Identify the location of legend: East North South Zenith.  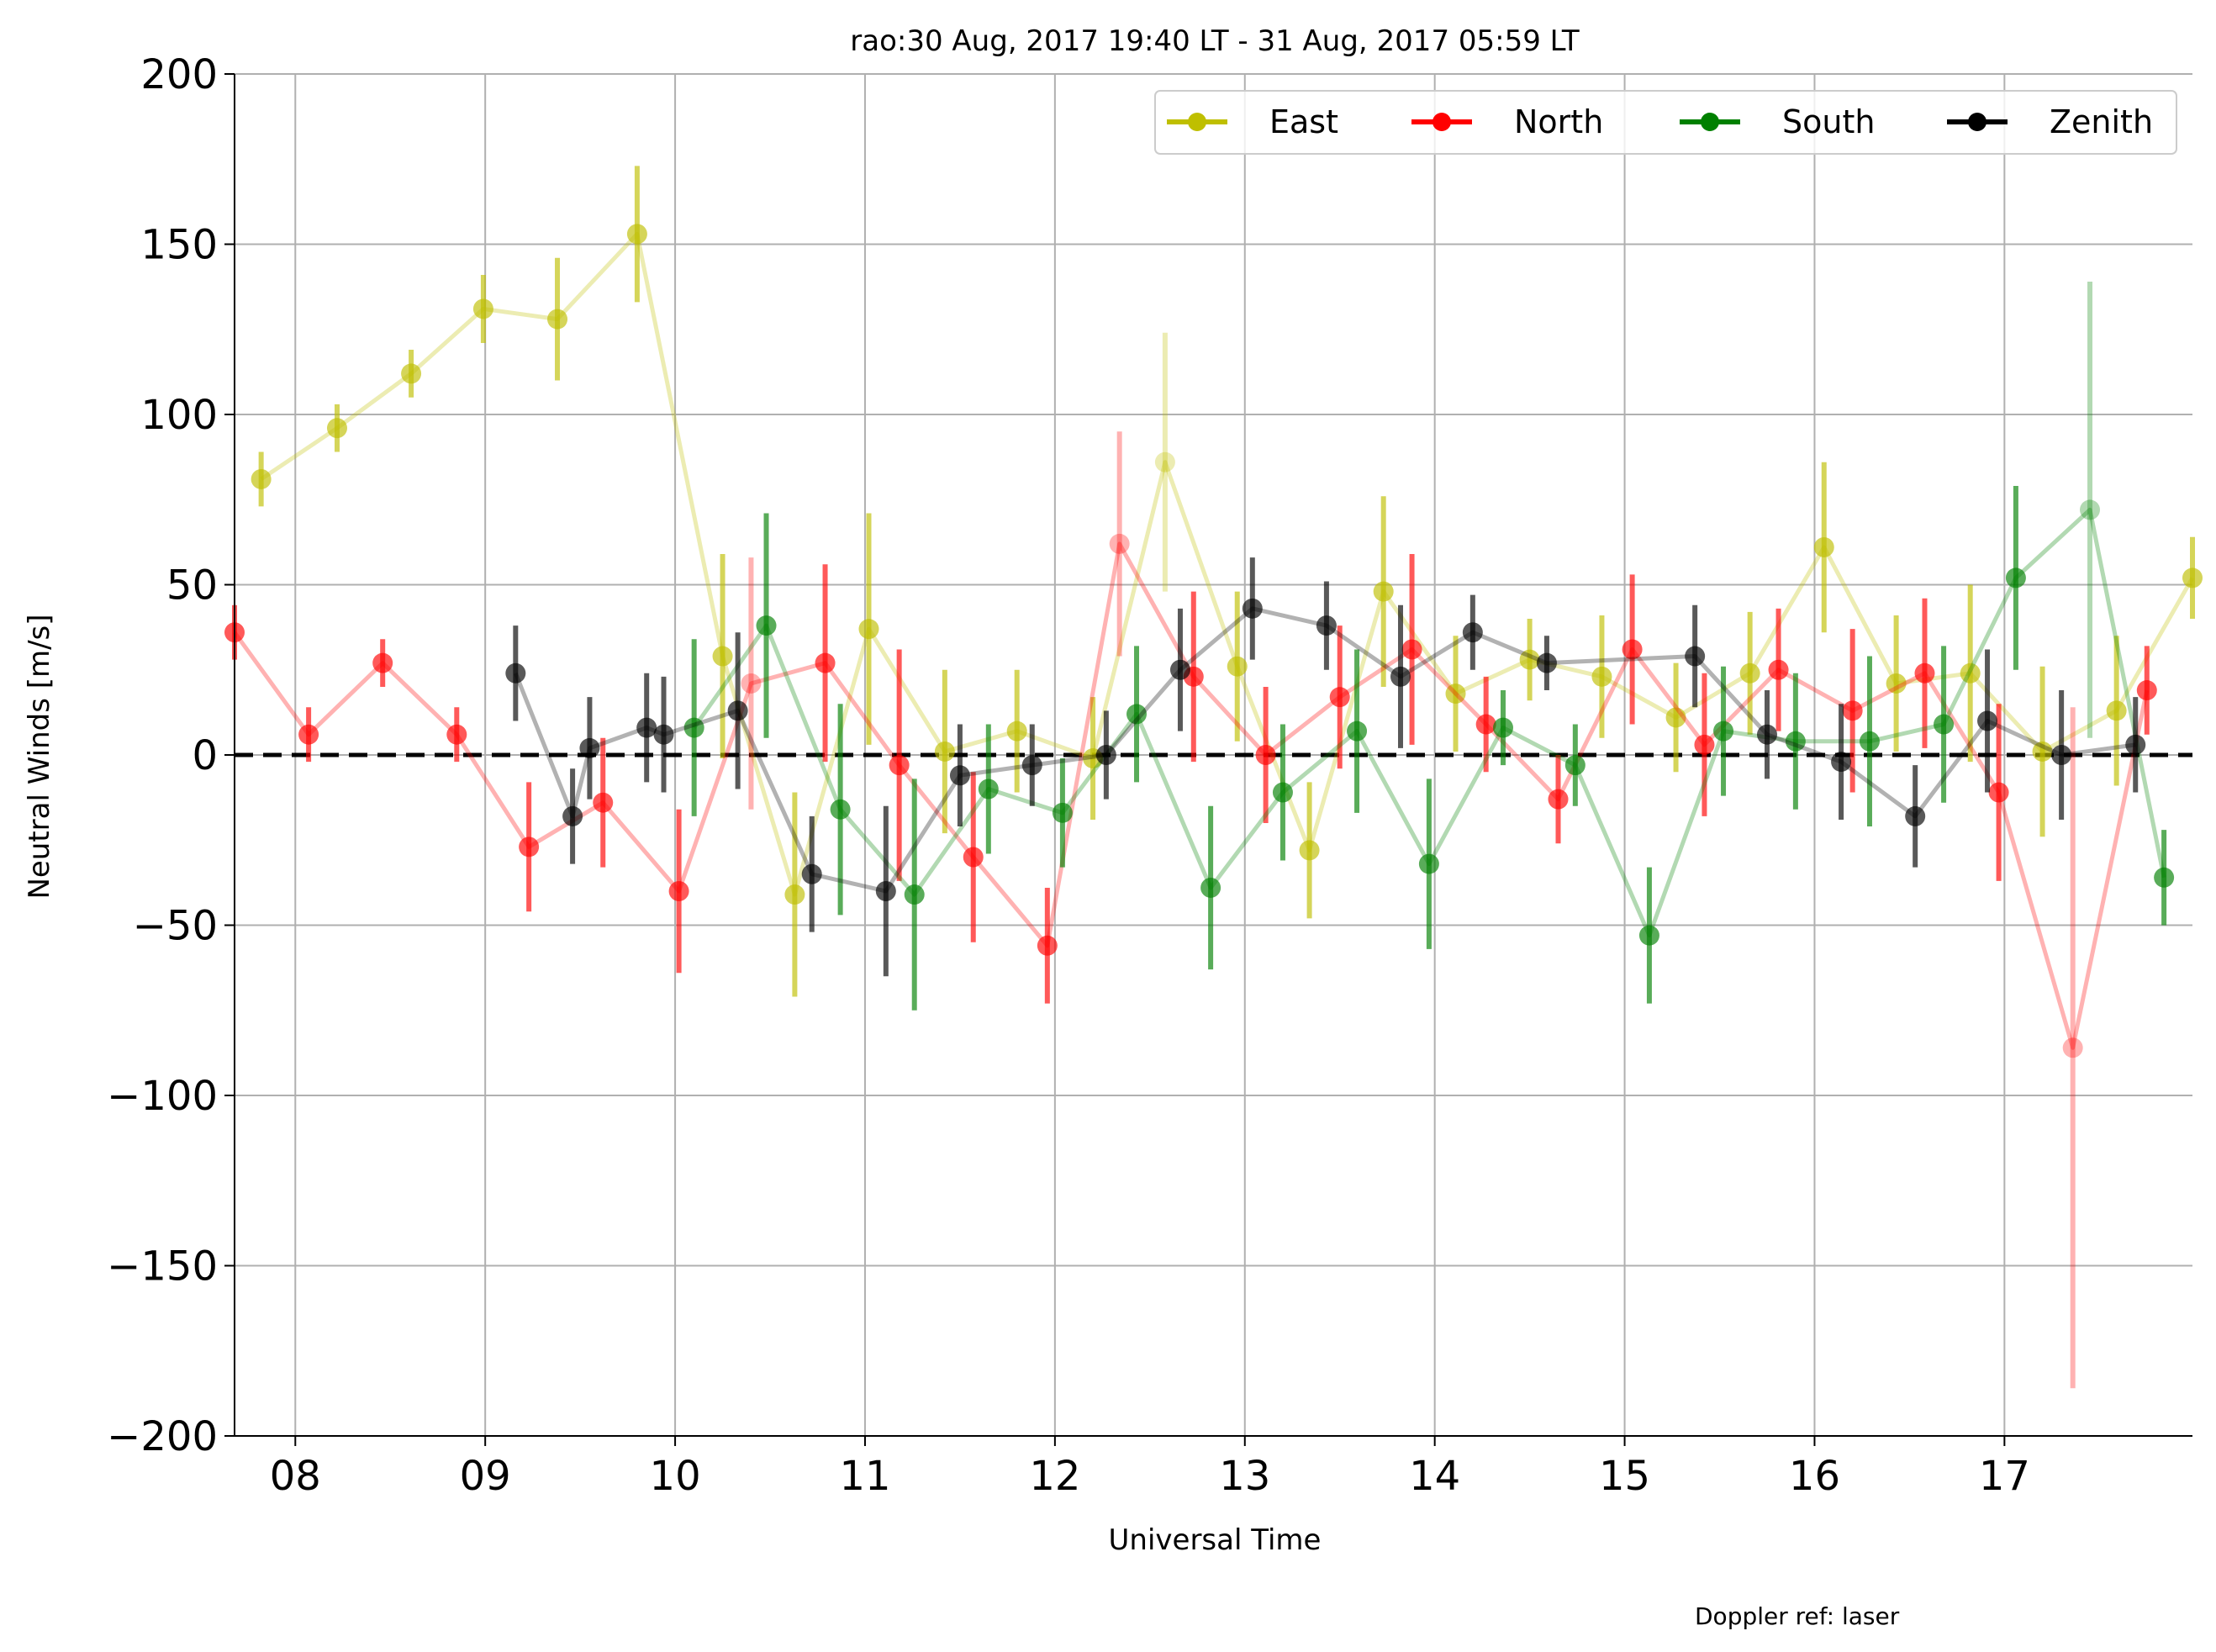
(1665, 122).